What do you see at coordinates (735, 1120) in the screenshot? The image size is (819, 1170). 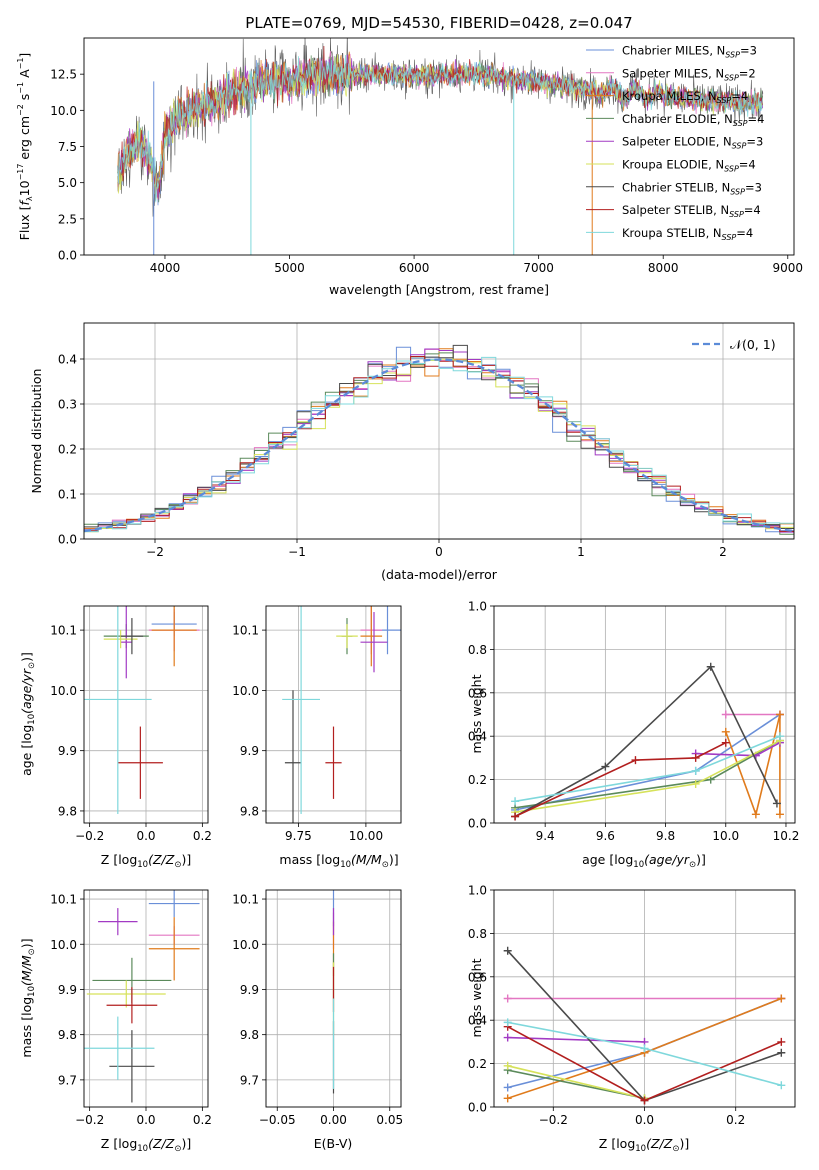 I see `mass_weight_vs_Z-xtick-label: 0.2` at bounding box center [735, 1120].